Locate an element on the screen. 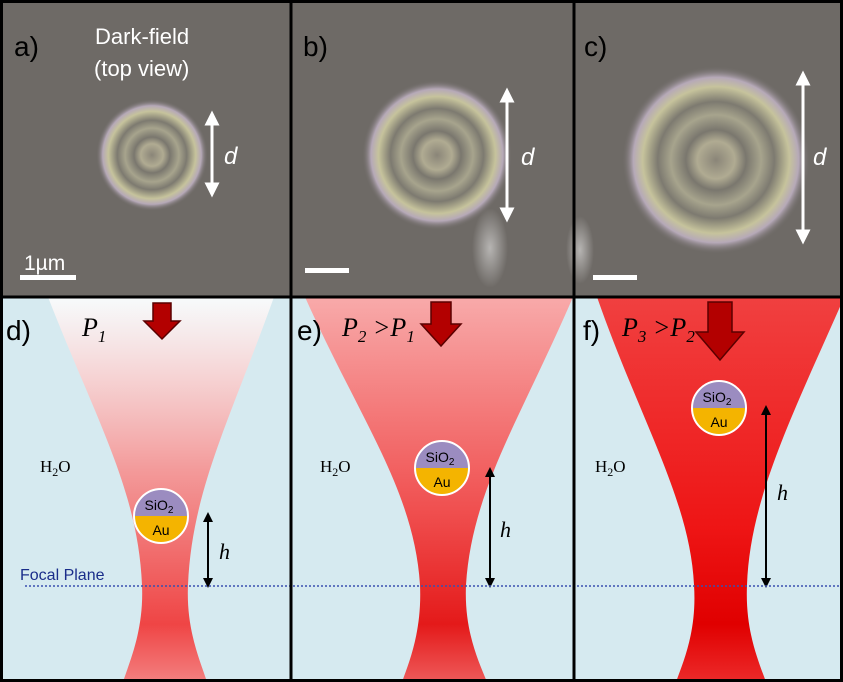  particle-e: SiO2 Au is located at coordinates (442, 468).